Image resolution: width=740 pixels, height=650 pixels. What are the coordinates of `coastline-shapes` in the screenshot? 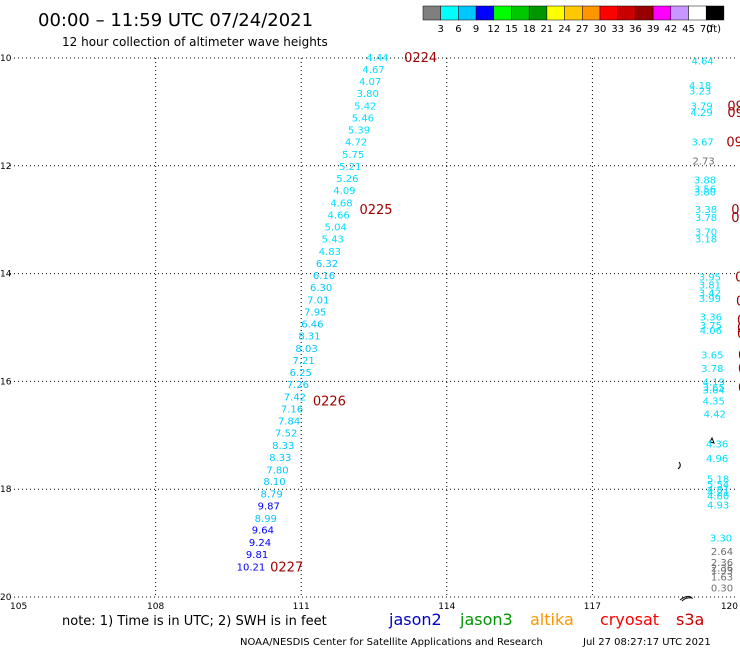 It's located at (696, 519).